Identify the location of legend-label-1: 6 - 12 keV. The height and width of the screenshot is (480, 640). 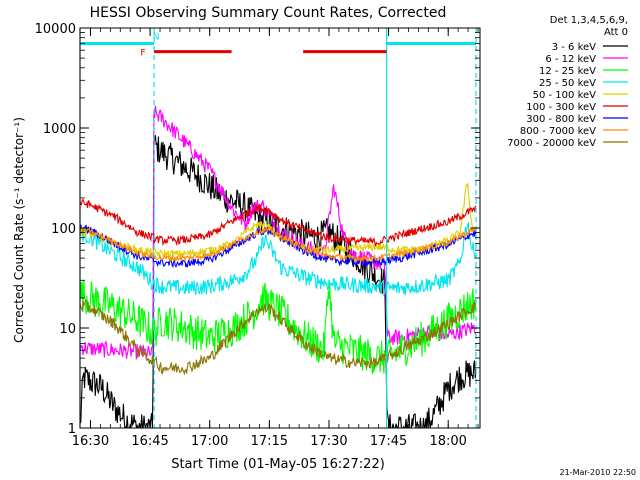
(570, 59).